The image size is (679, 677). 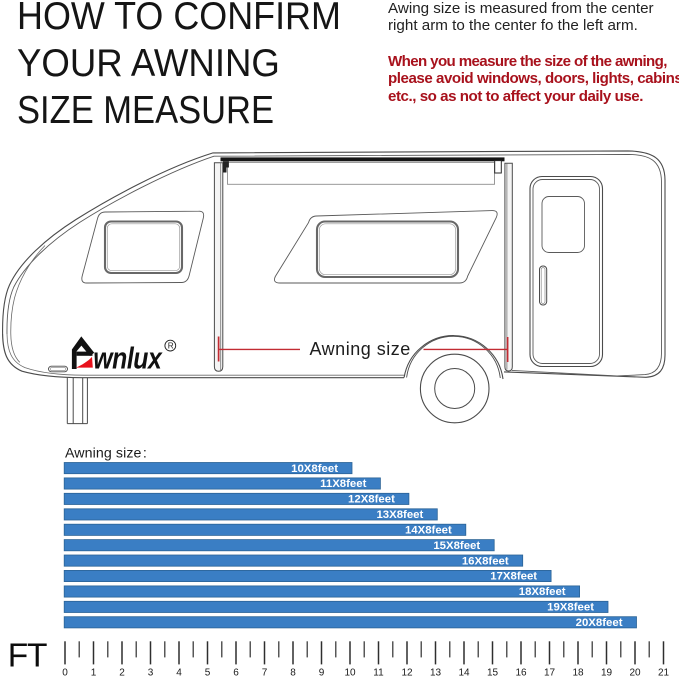 What do you see at coordinates (635, 672) in the screenshot?
I see `svg-text: 20` at bounding box center [635, 672].